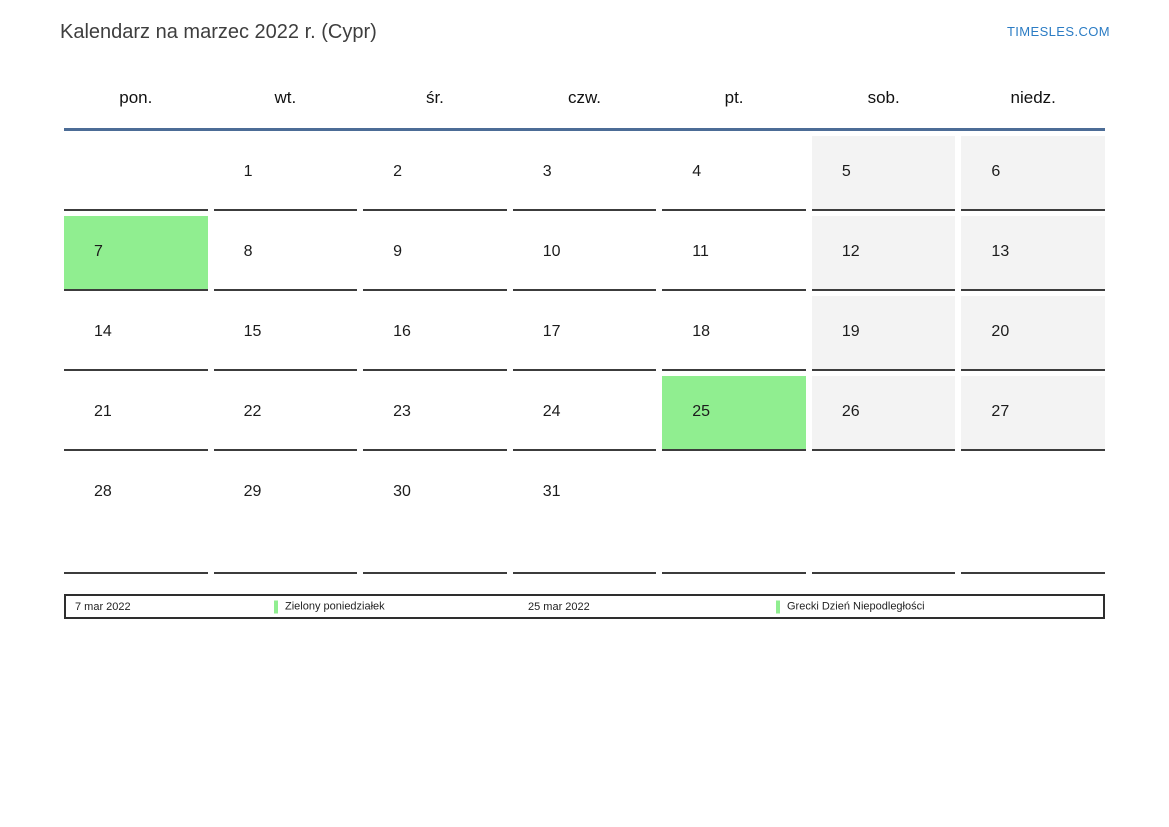 Image resolution: width=1169 pixels, height=827 pixels. I want to click on legend-entry-1: Zielony poniedziałek, so click(329, 606).